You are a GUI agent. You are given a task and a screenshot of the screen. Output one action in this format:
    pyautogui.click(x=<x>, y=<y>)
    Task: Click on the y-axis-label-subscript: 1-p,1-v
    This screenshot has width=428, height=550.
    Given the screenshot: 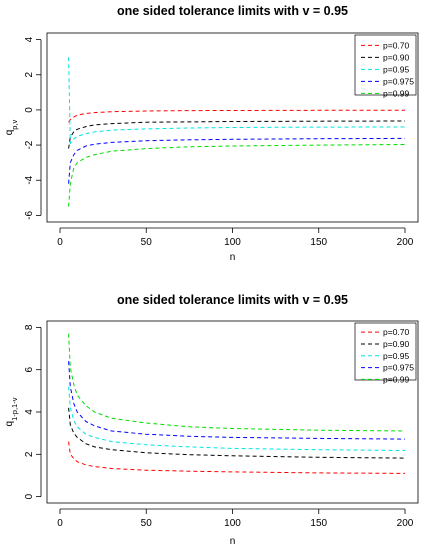 What is the action you would take?
    pyautogui.click(x=14, y=409)
    